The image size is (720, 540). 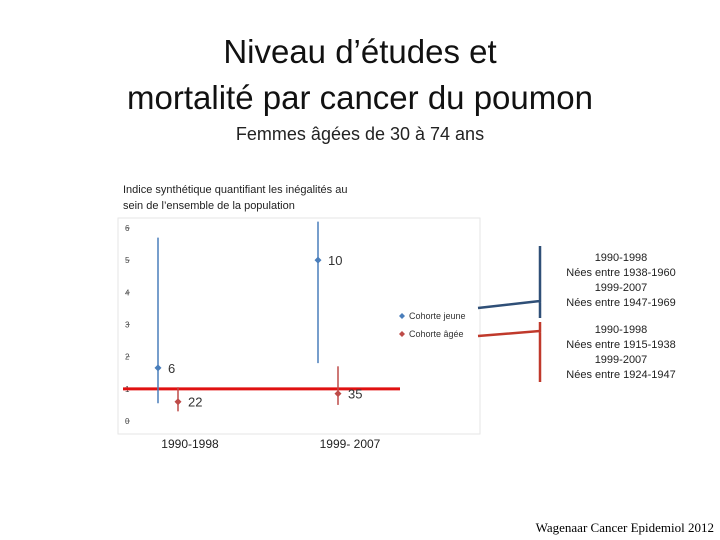 What do you see at coordinates (621, 288) in the screenshot?
I see `side-young-line-3: 1999-2007` at bounding box center [621, 288].